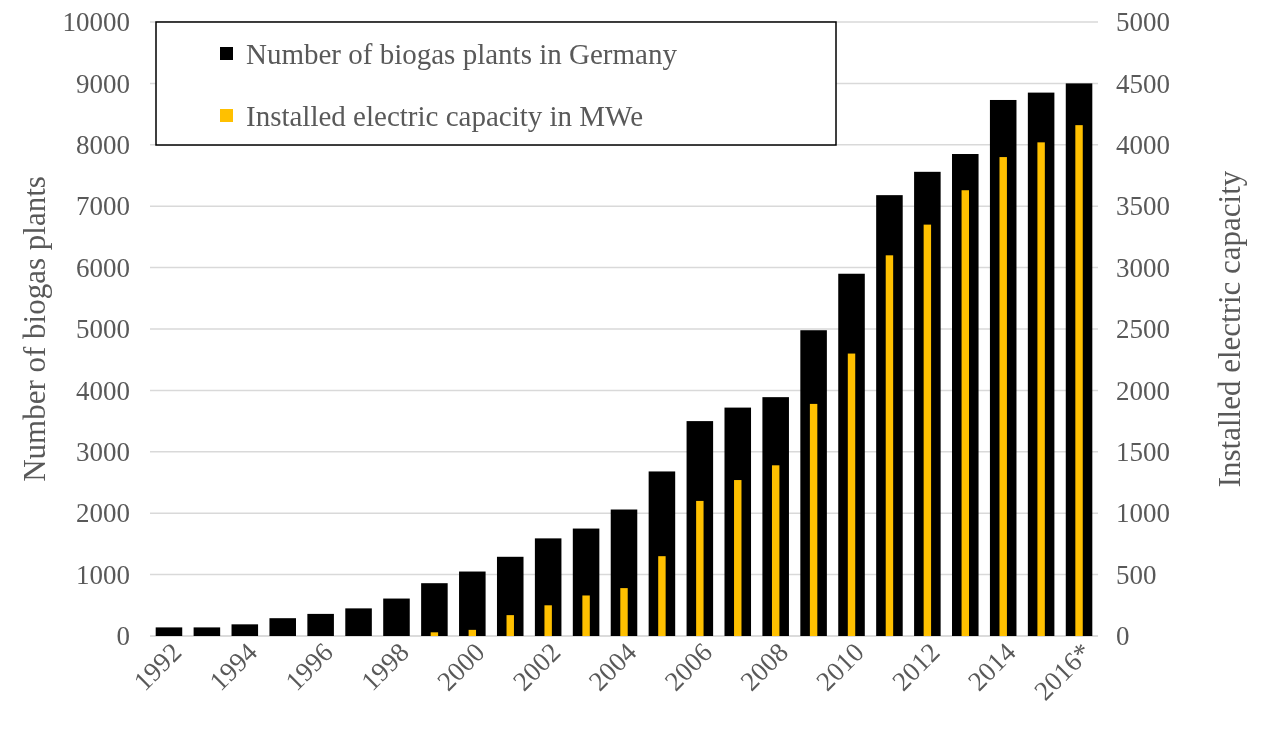 The image size is (1265, 742). I want to click on y2-tick-label: 4000, so click(1143, 144).